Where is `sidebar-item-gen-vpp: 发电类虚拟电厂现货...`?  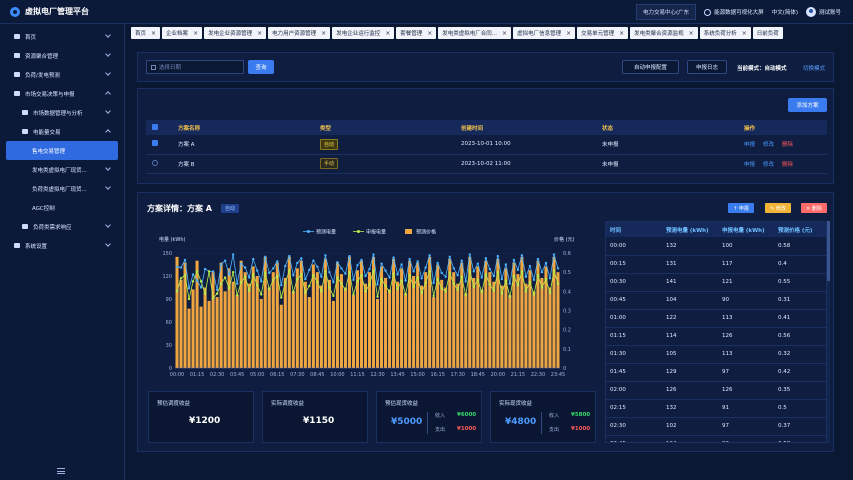 sidebar-item-gen-vpp: 发电类虚拟电厂现货... is located at coordinates (62, 169).